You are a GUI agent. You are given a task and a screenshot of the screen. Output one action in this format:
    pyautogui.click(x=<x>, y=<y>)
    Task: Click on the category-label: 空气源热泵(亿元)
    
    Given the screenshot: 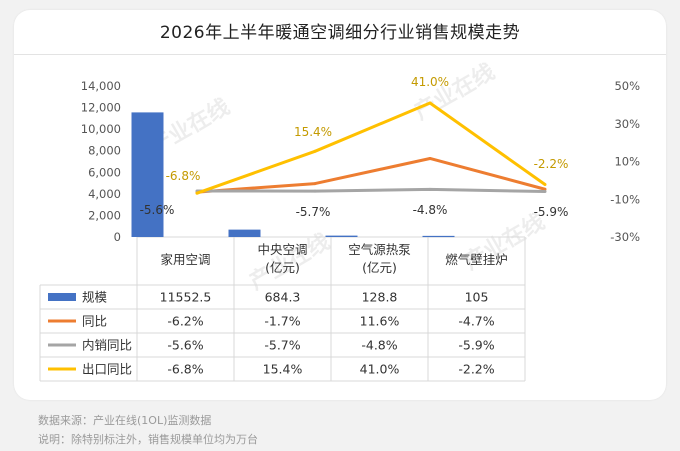 What is the action you would take?
    pyautogui.click(x=379, y=258)
    